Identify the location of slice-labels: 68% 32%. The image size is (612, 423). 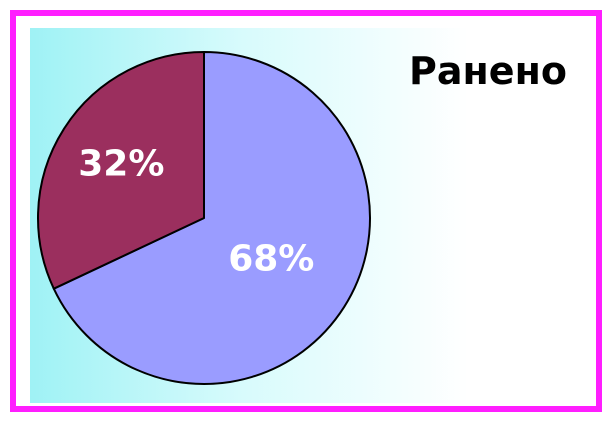
(196, 212).